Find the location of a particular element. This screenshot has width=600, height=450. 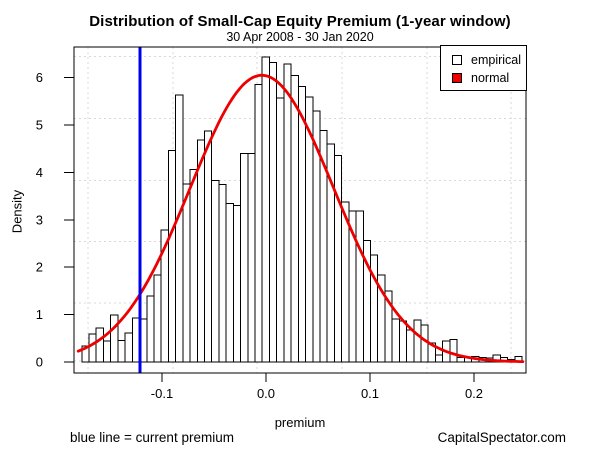

y-tick-label: 4 is located at coordinates (39, 172).